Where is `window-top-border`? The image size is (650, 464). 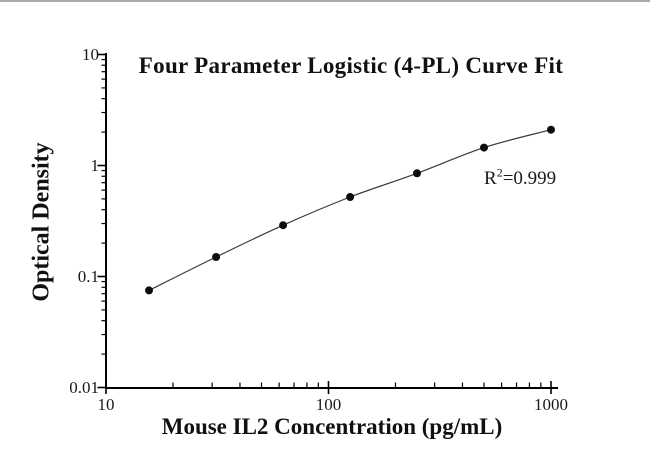
window-top-border is located at coordinates (325, 1).